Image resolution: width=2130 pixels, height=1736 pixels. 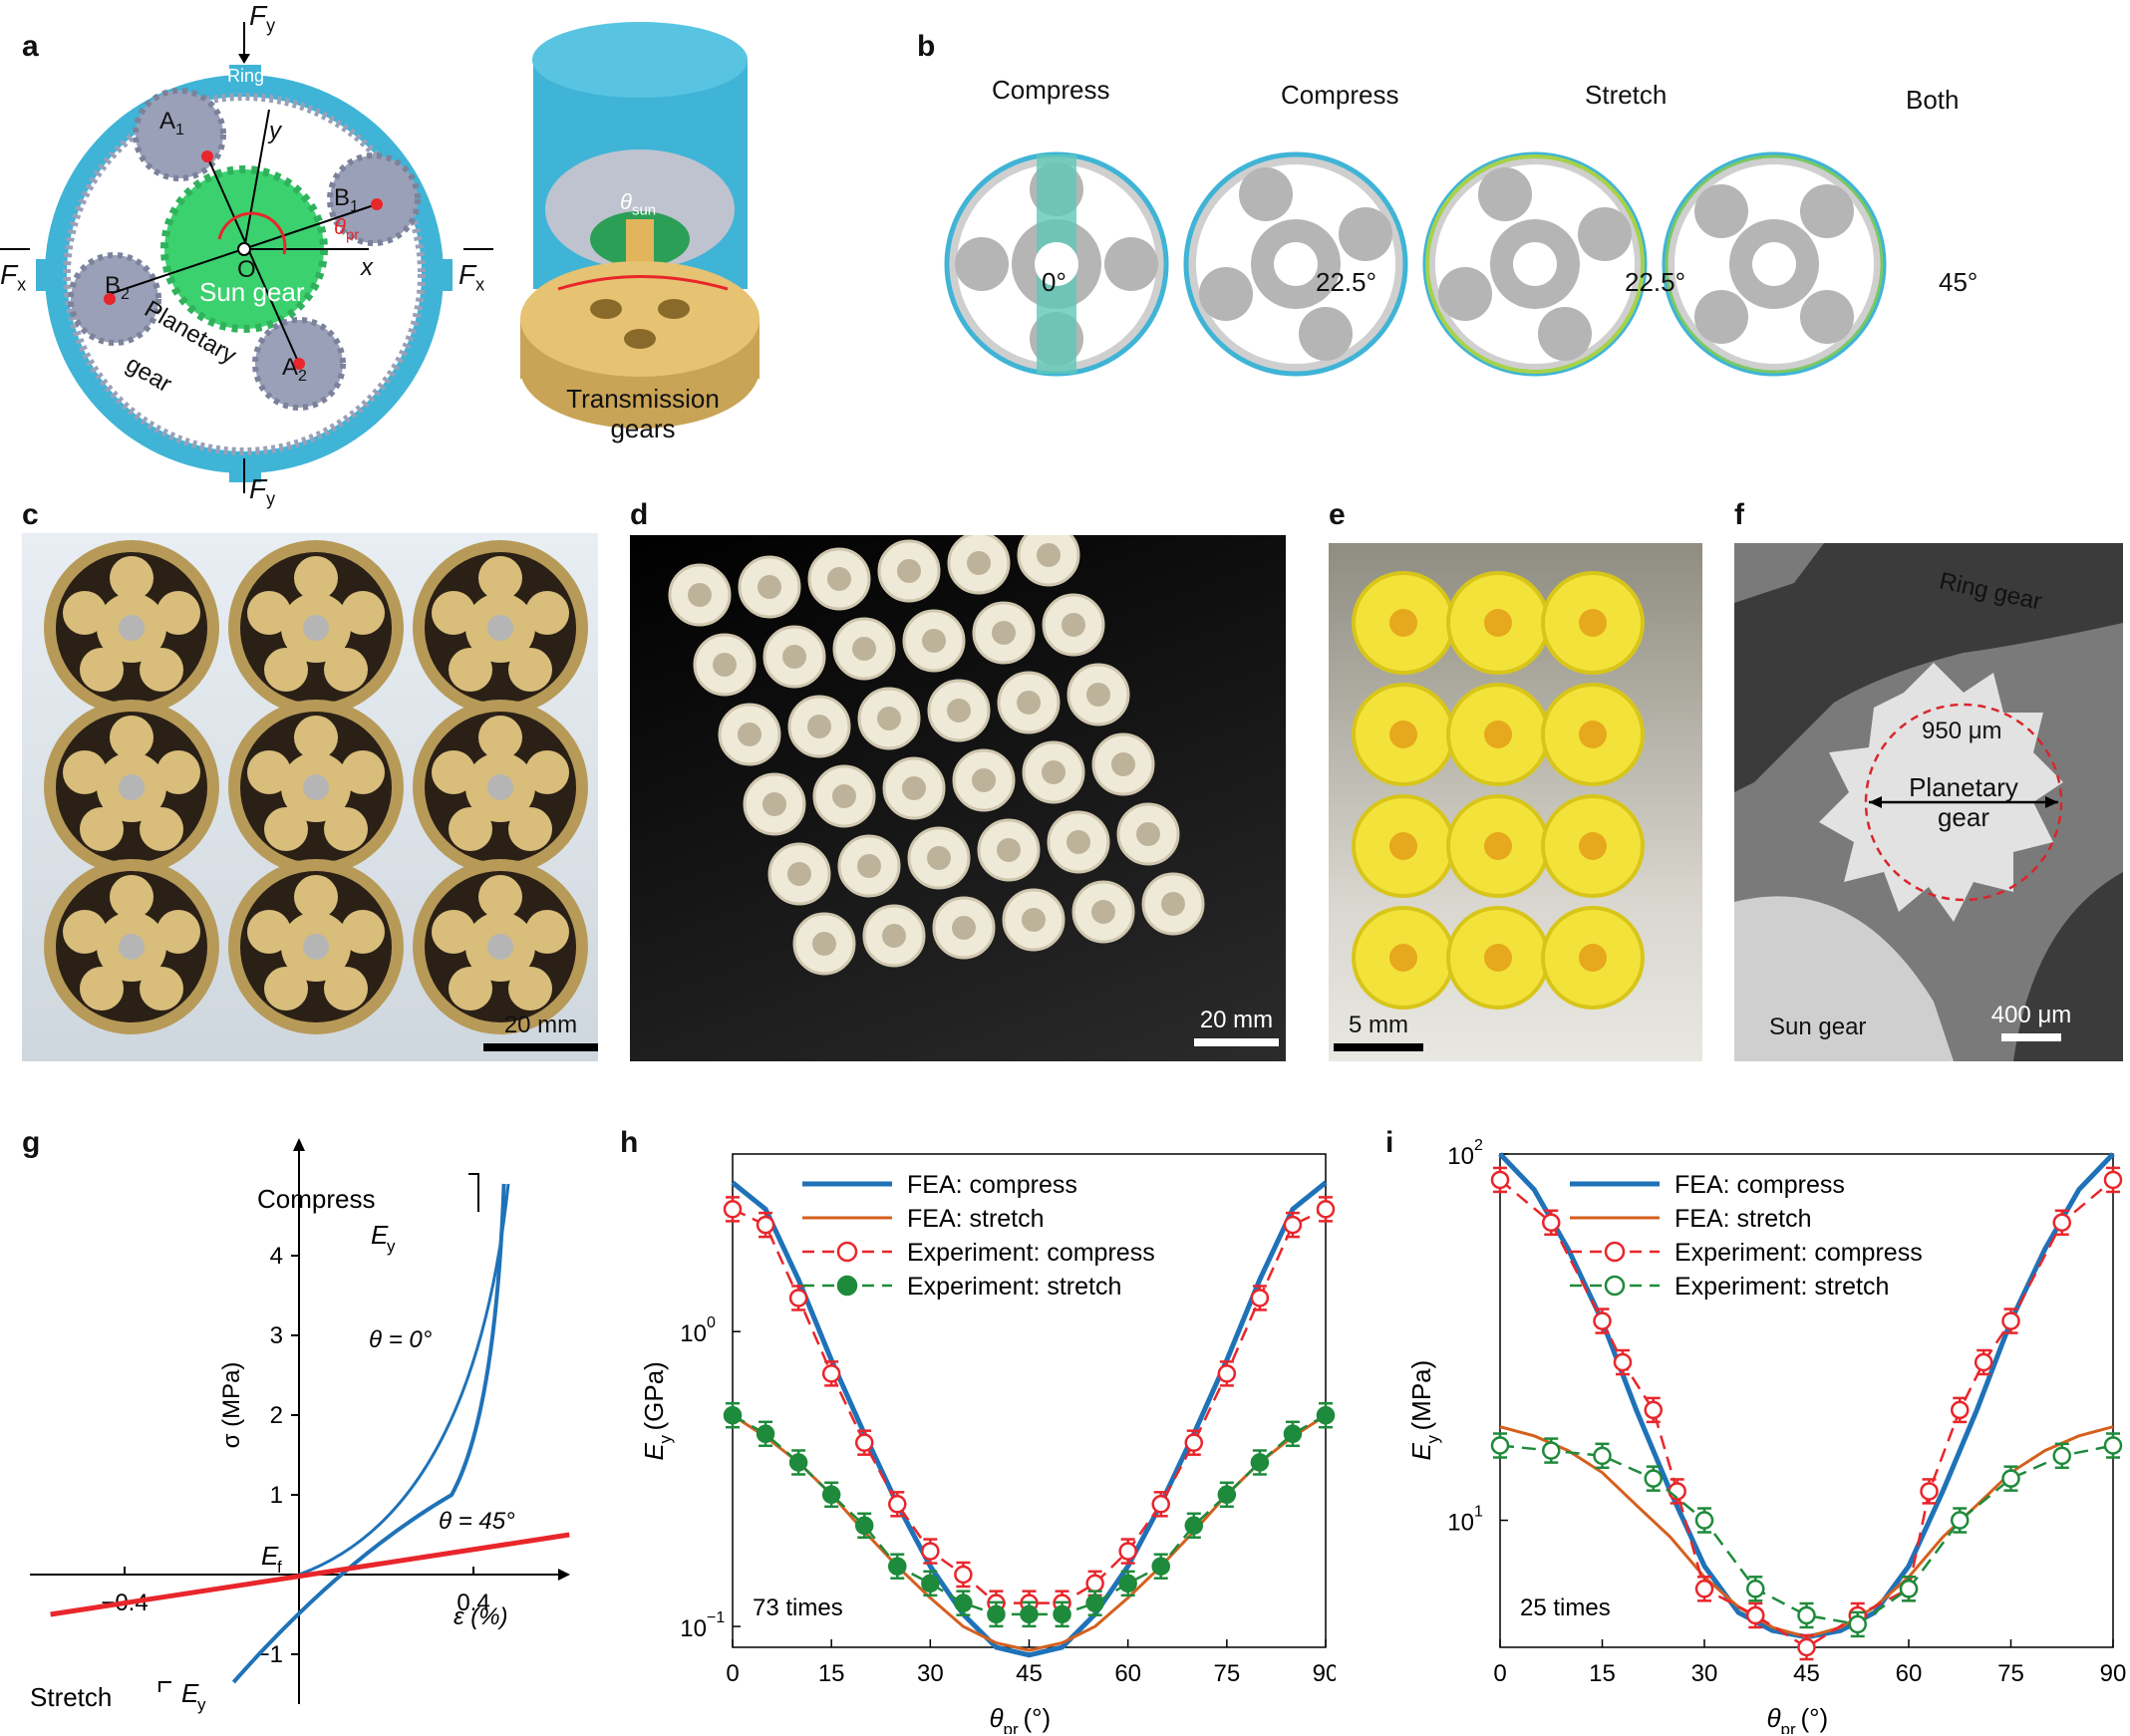 I want to click on b-angle-1: 22.5°, so click(x=1346, y=282).